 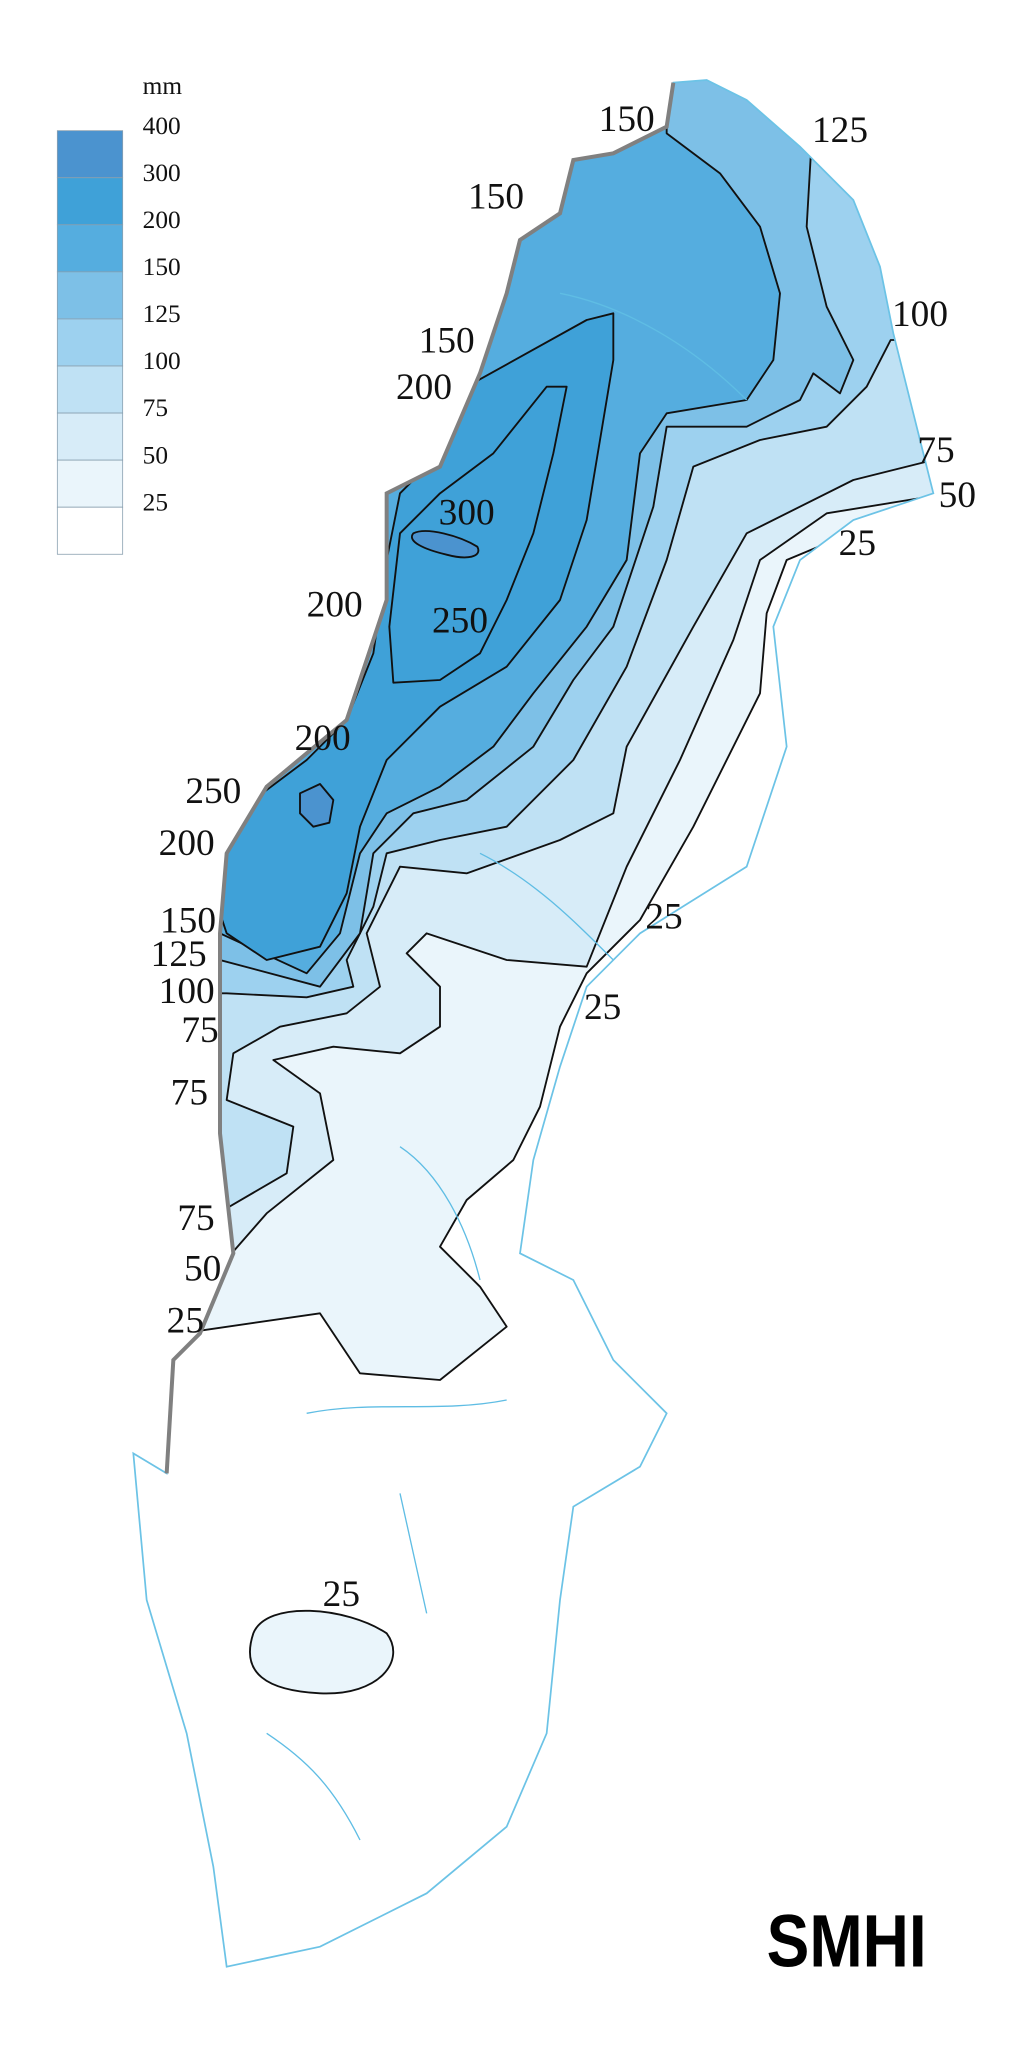 I want to click on legend-label: 25, so click(x=155, y=502).